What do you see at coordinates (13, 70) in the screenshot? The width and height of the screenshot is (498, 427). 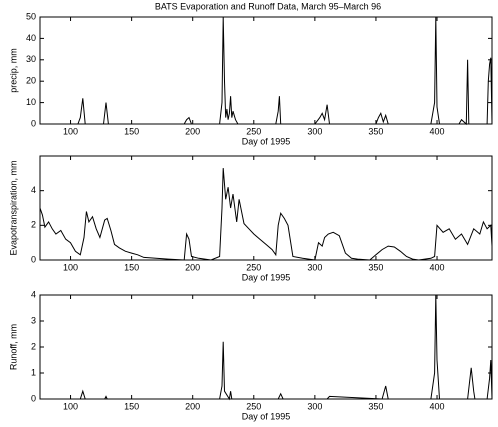 I see `y-axis-label: precip, mm` at bounding box center [13, 70].